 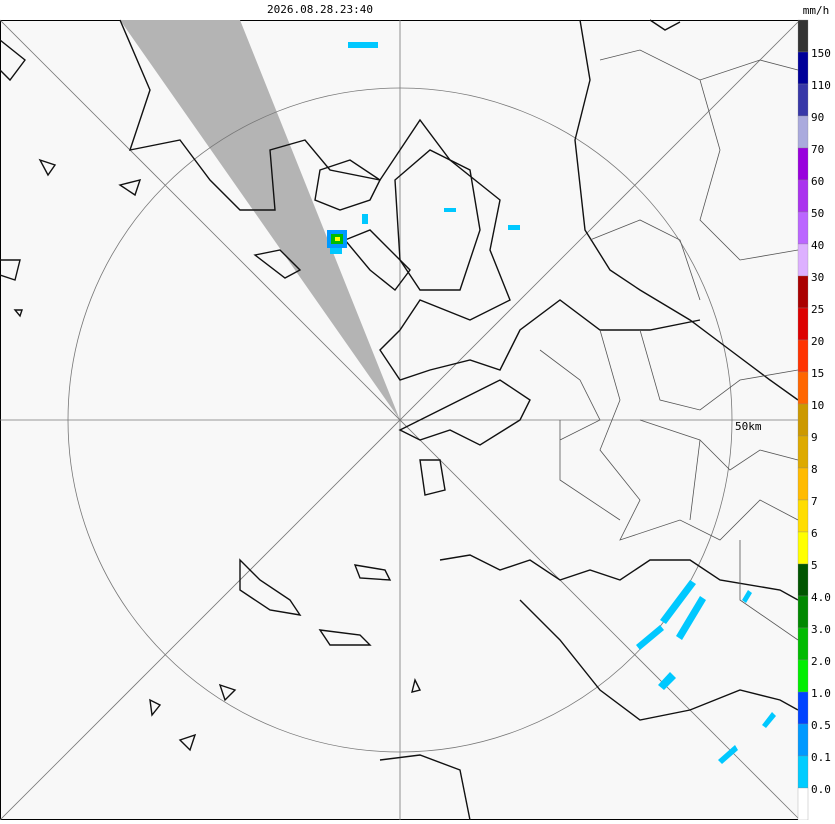 What do you see at coordinates (821, 629) in the screenshot?
I see `legend-label: 3.0` at bounding box center [821, 629].